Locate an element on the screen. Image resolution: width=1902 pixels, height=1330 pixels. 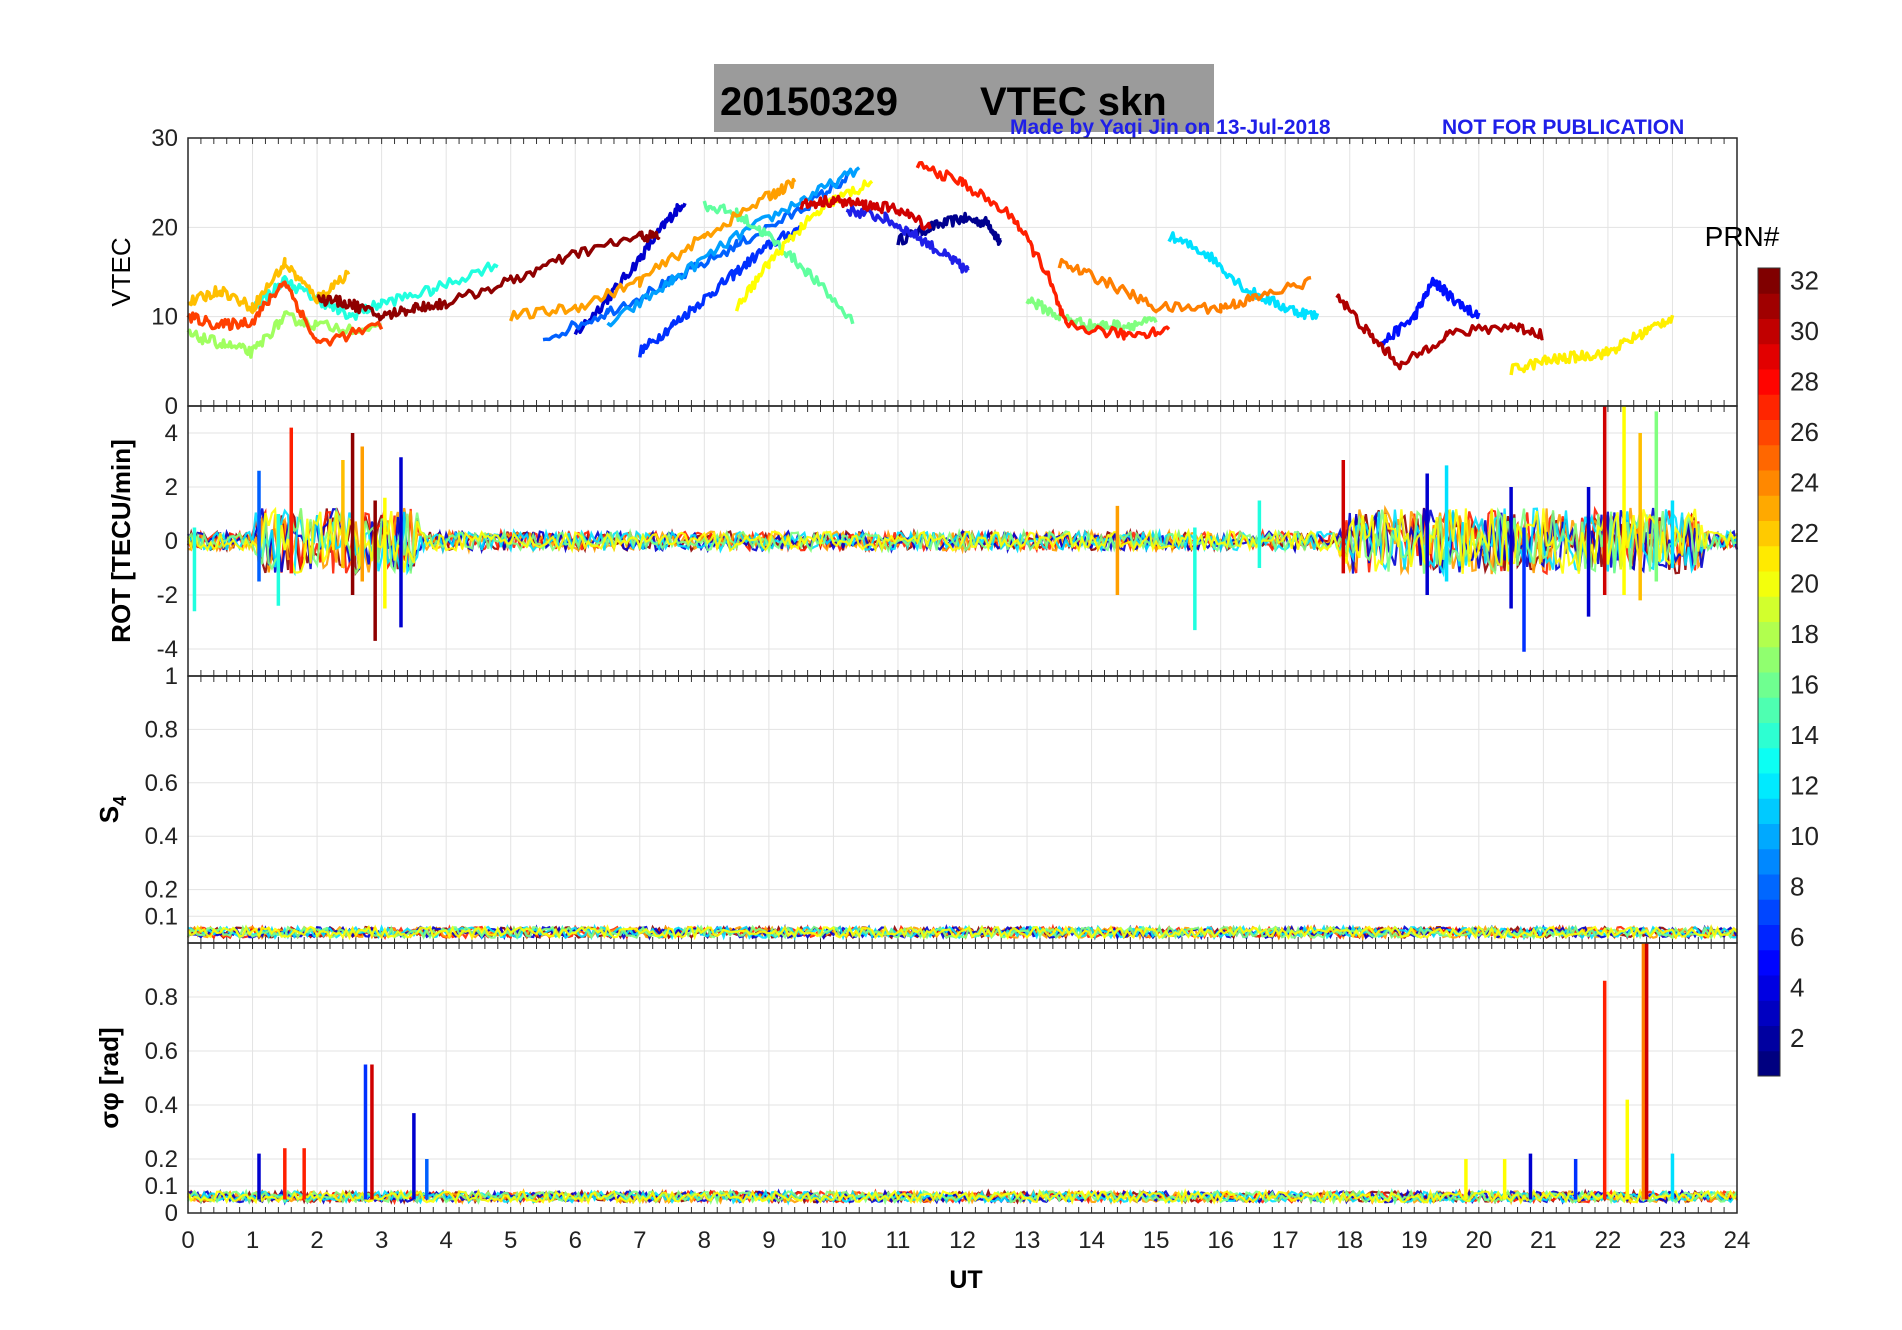
credit-label: Made by Yaqi Jin on 13-Jul-2018 is located at coordinates (1170, 127).